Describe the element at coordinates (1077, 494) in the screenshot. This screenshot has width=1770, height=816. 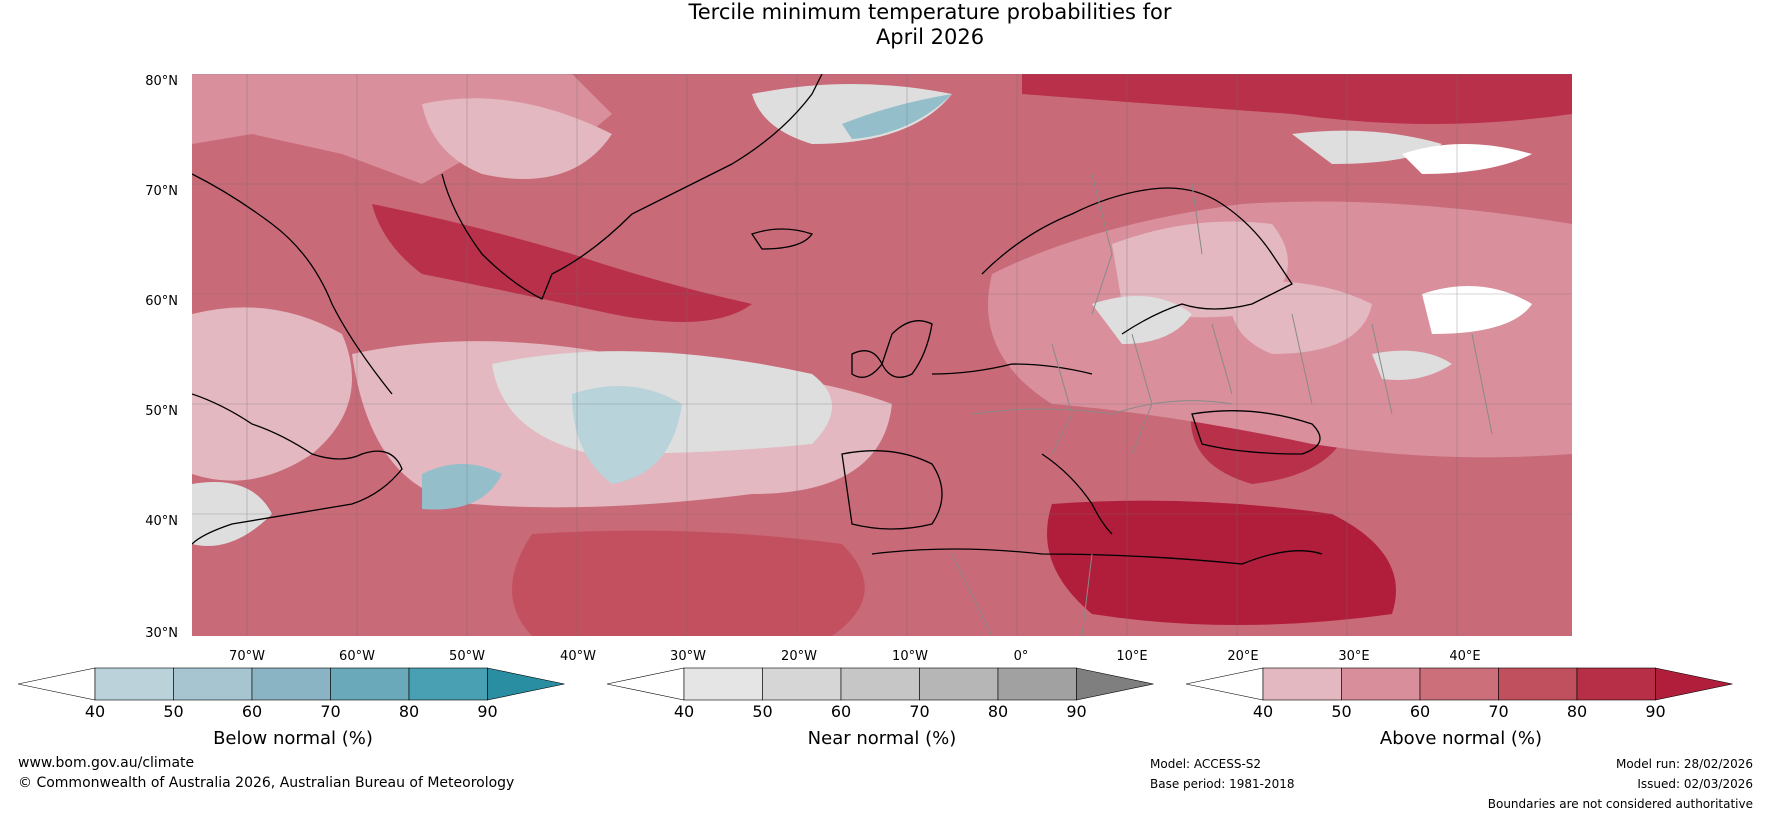
I see `coastline-italy` at that location.